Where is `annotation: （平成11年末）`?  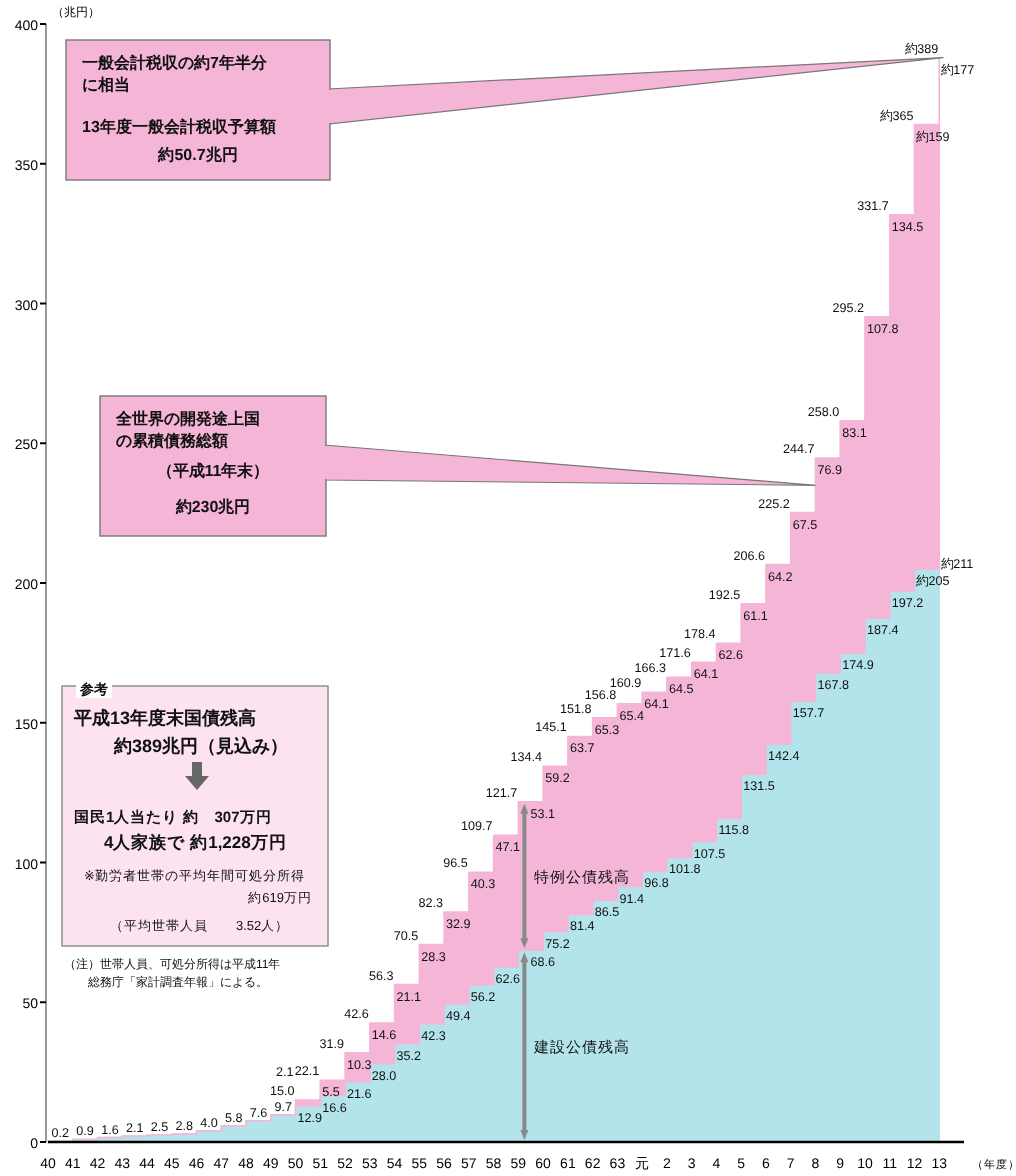 annotation: （平成11年末） is located at coordinates (213, 471).